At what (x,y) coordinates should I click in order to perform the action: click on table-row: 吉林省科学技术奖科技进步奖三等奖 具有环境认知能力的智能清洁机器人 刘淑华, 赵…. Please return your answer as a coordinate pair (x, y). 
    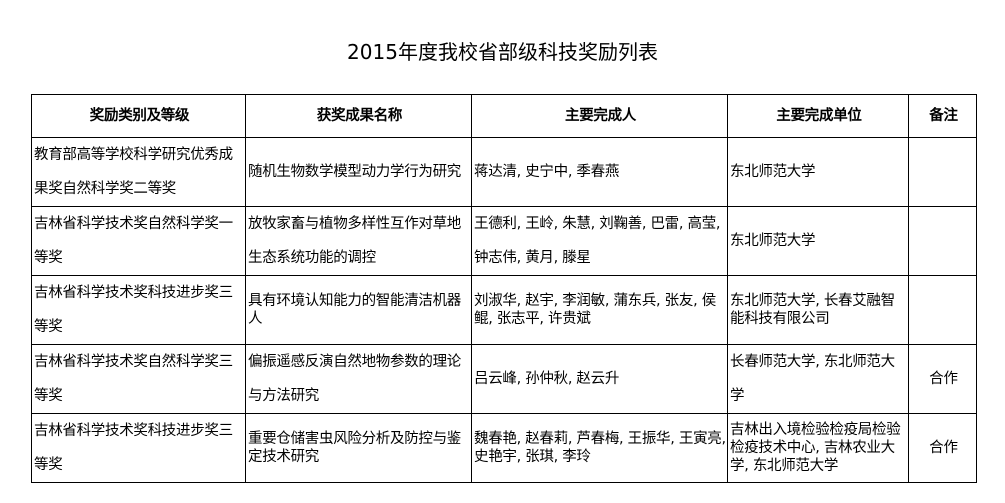
    Looking at the image, I should click on (504, 310).